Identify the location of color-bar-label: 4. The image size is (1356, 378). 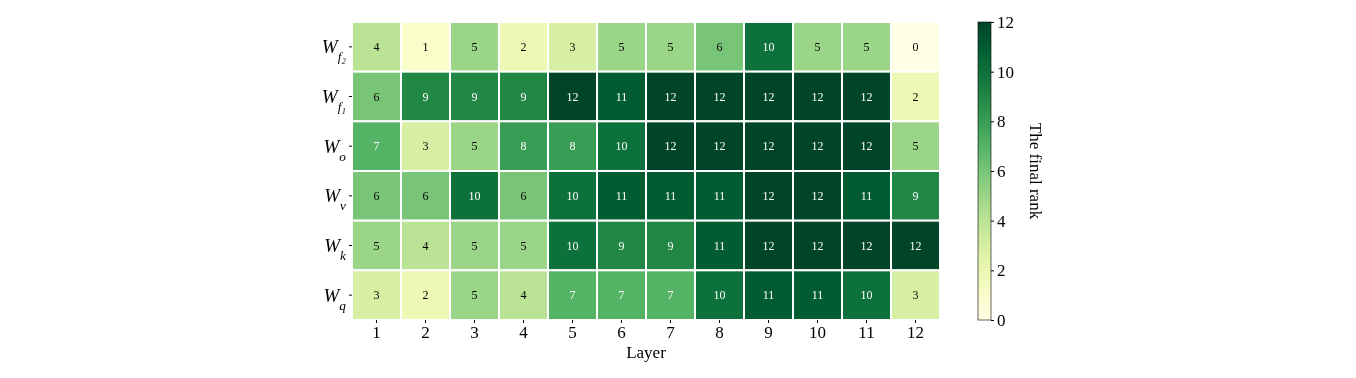
(1001, 221).